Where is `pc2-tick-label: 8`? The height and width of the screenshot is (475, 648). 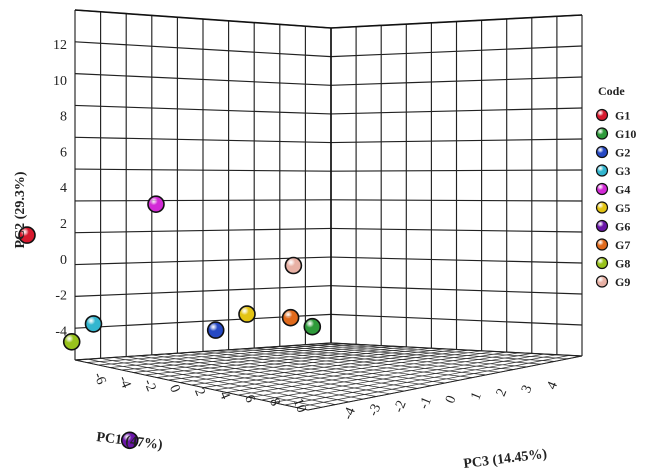 pc2-tick-label: 8 is located at coordinates (63, 117).